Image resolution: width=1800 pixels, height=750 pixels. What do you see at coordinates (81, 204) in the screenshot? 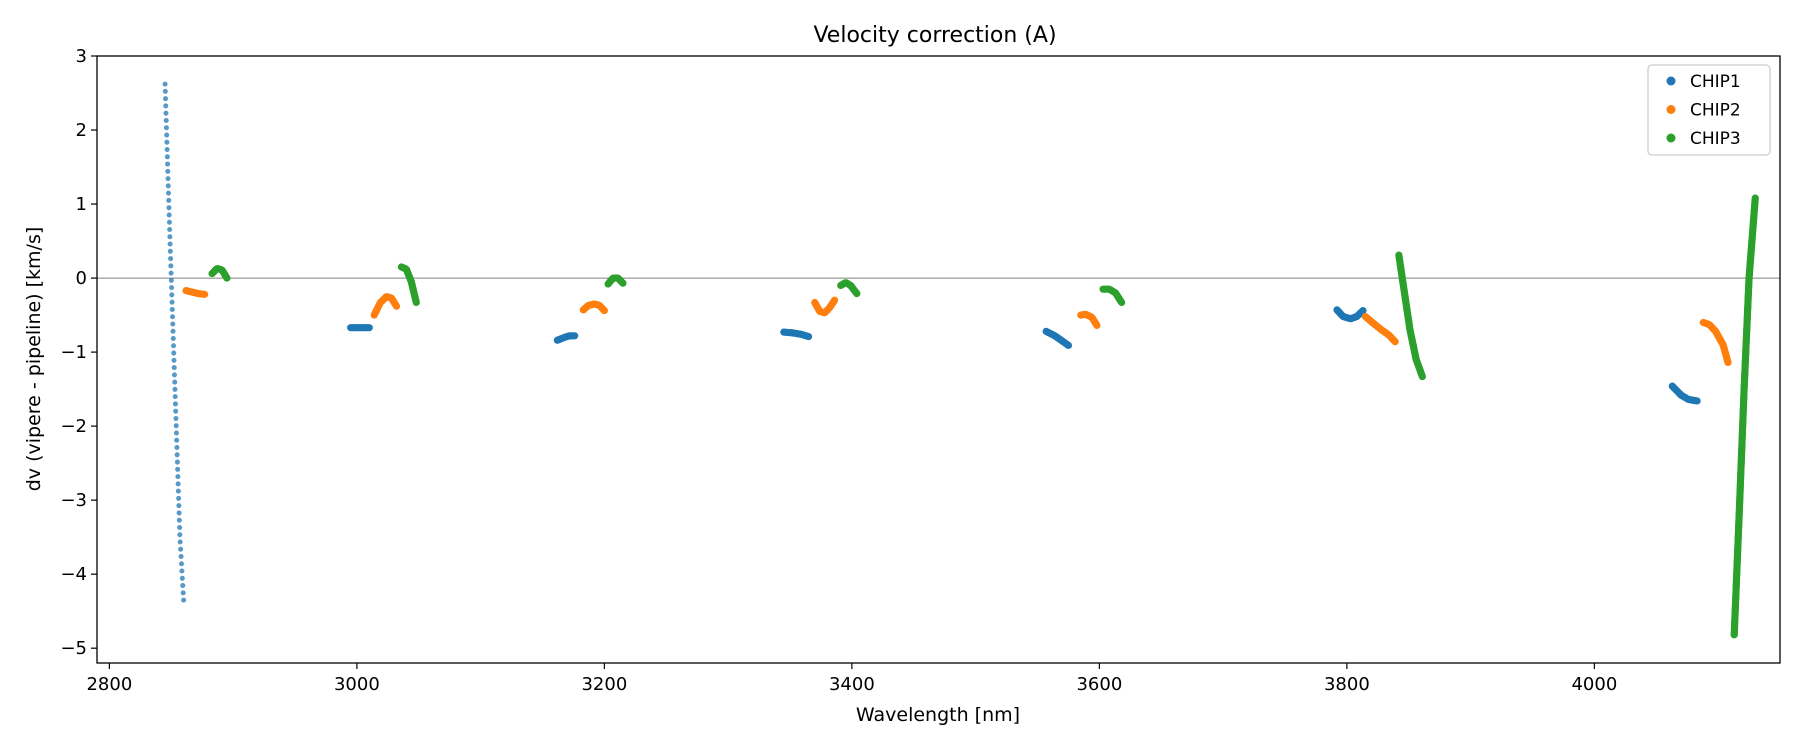
I see `y-tick-label: 1` at bounding box center [81, 204].